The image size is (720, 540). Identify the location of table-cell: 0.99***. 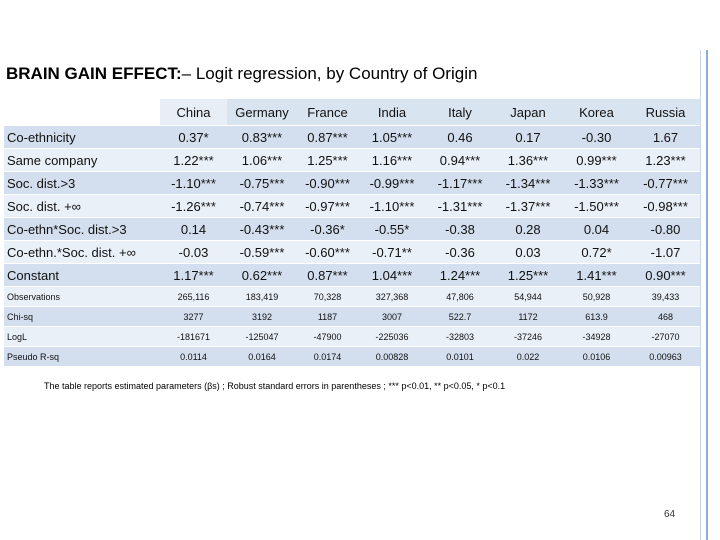
(596, 160).